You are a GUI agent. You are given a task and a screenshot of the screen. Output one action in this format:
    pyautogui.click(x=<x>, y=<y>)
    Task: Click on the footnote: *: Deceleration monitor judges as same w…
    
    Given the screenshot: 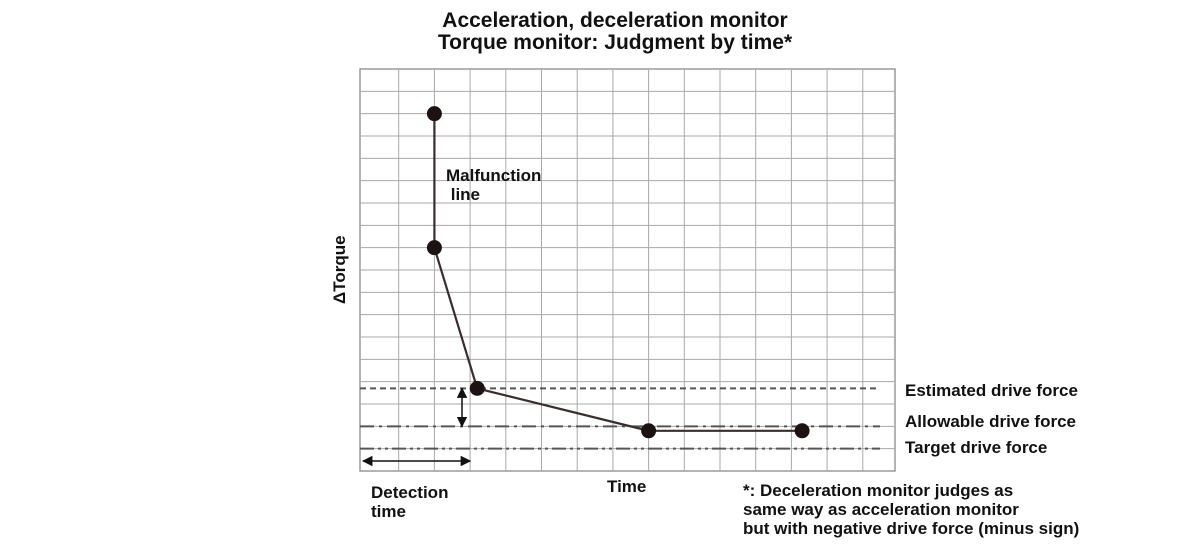 What is the action you would take?
    pyautogui.click(x=911, y=509)
    